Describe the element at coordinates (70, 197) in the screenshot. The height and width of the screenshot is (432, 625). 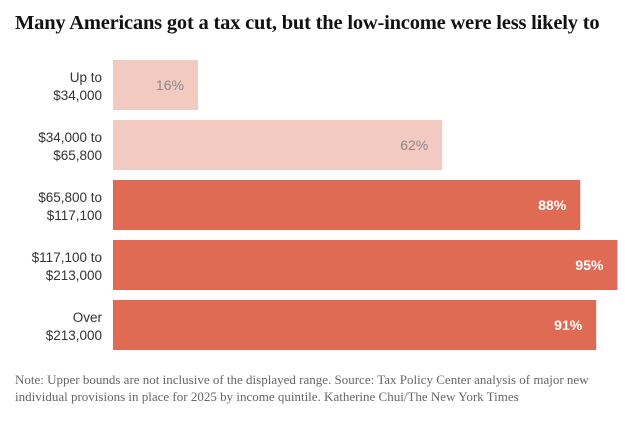
I see `category-label: $65,800 to` at that location.